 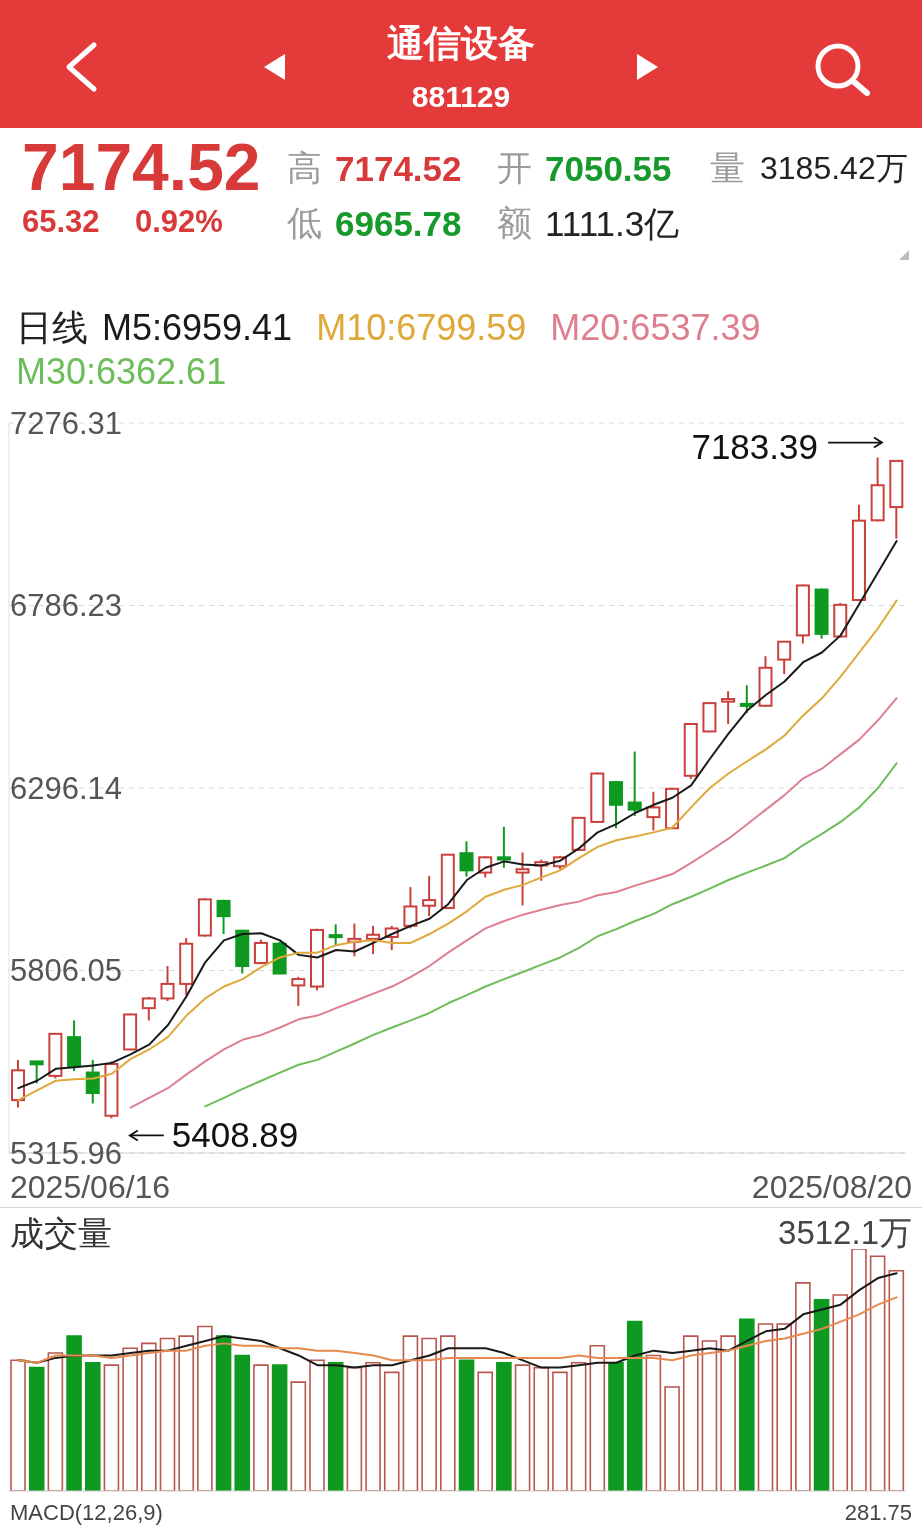 I want to click on text: MACD(12,26,9), so click(x=86, y=1512).